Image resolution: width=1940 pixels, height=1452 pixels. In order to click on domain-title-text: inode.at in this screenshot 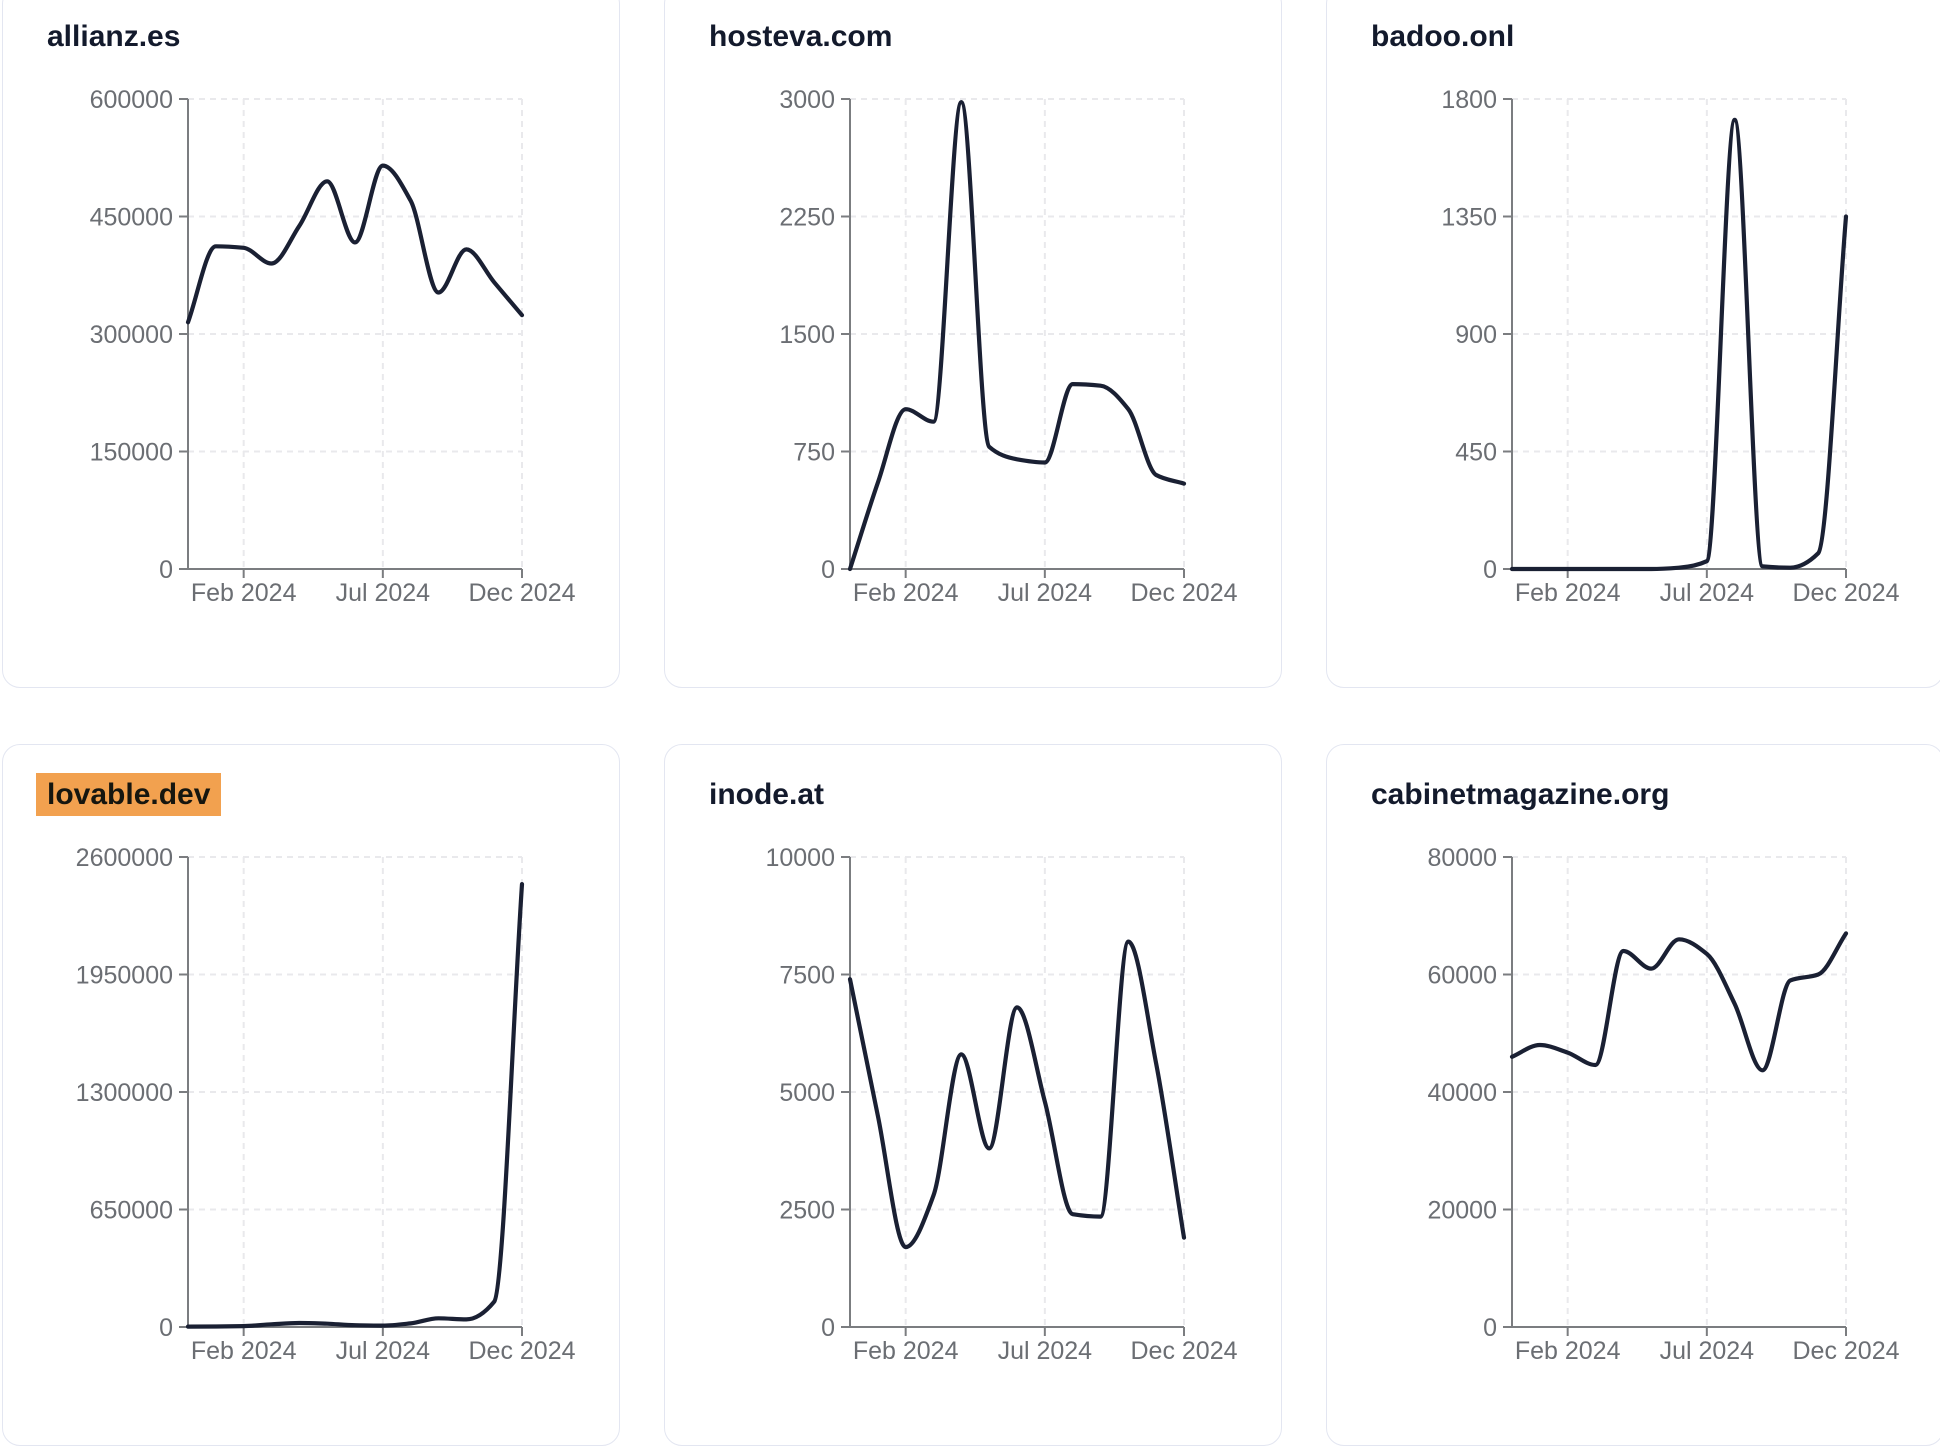, I will do `click(767, 794)`.